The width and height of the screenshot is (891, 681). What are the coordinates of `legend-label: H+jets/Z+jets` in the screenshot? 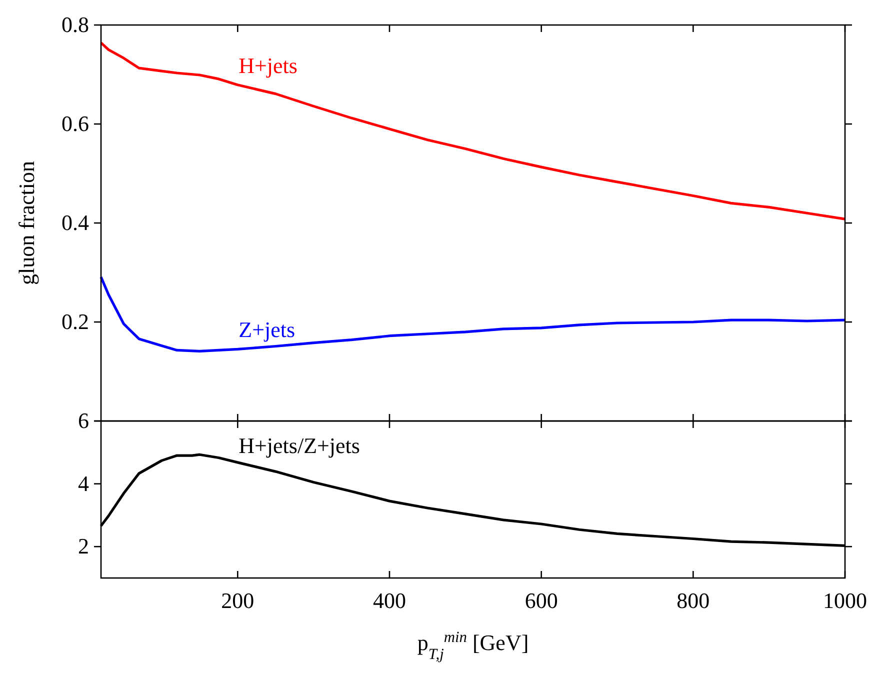 It's located at (299, 445).